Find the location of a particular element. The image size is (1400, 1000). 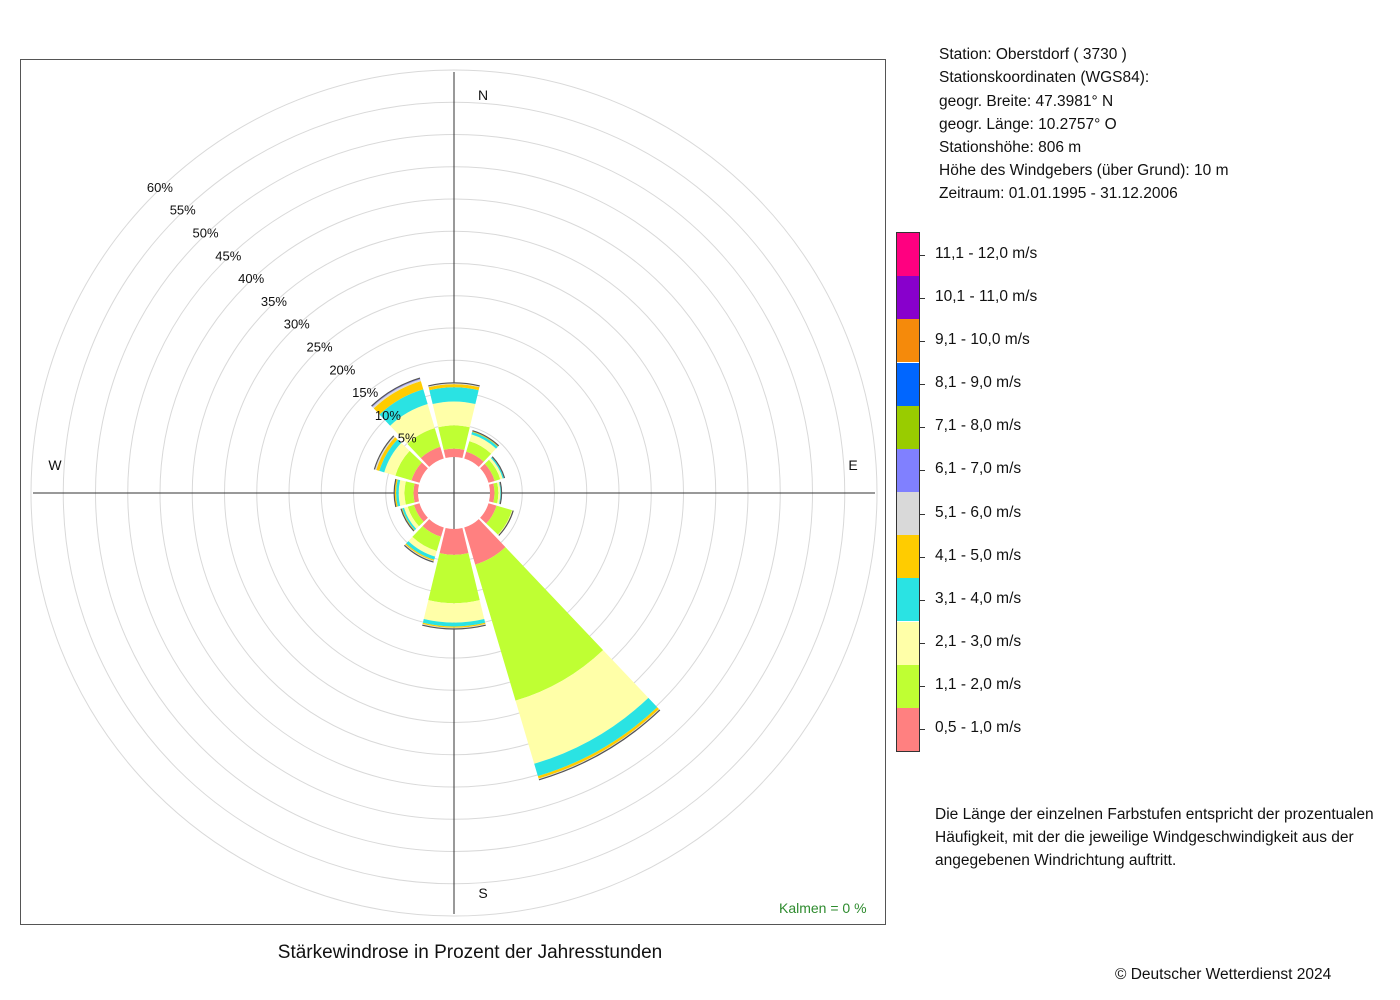

petal-segment-dir0-class1 is located at coordinates (454, 453).